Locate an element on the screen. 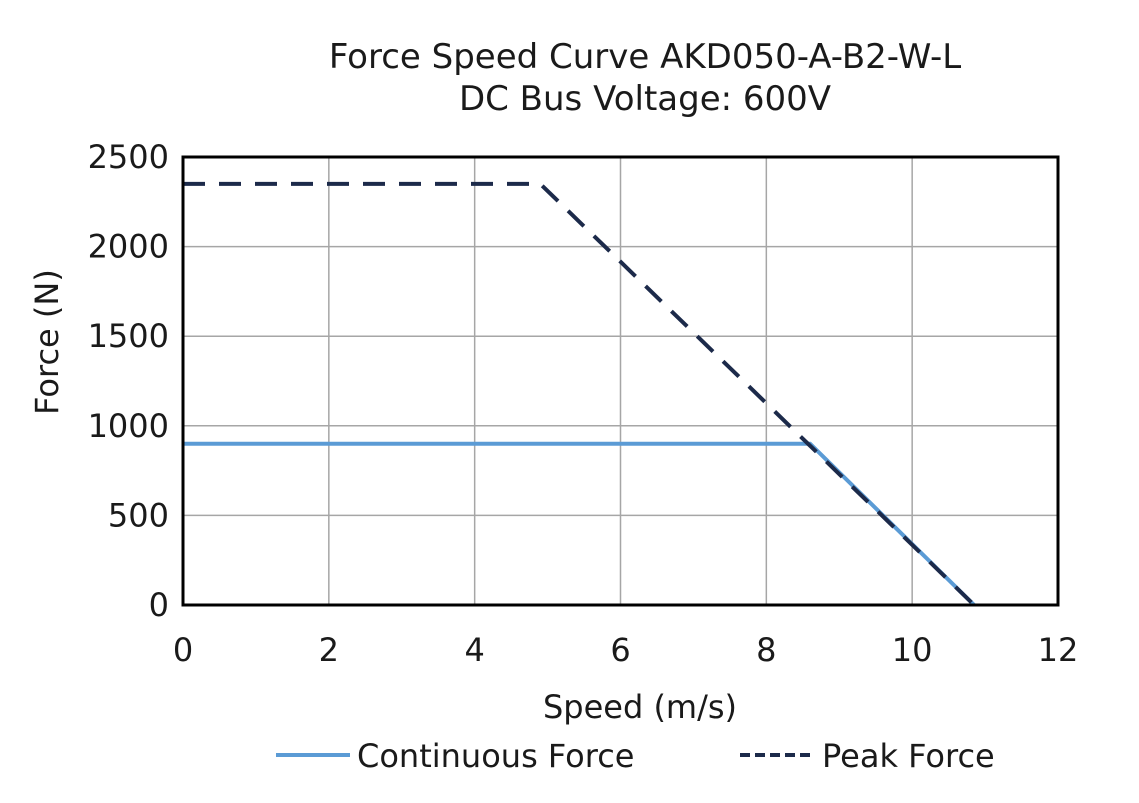 The height and width of the screenshot is (803, 1139). y-tick-label: 1500 is located at coordinates (128, 336).